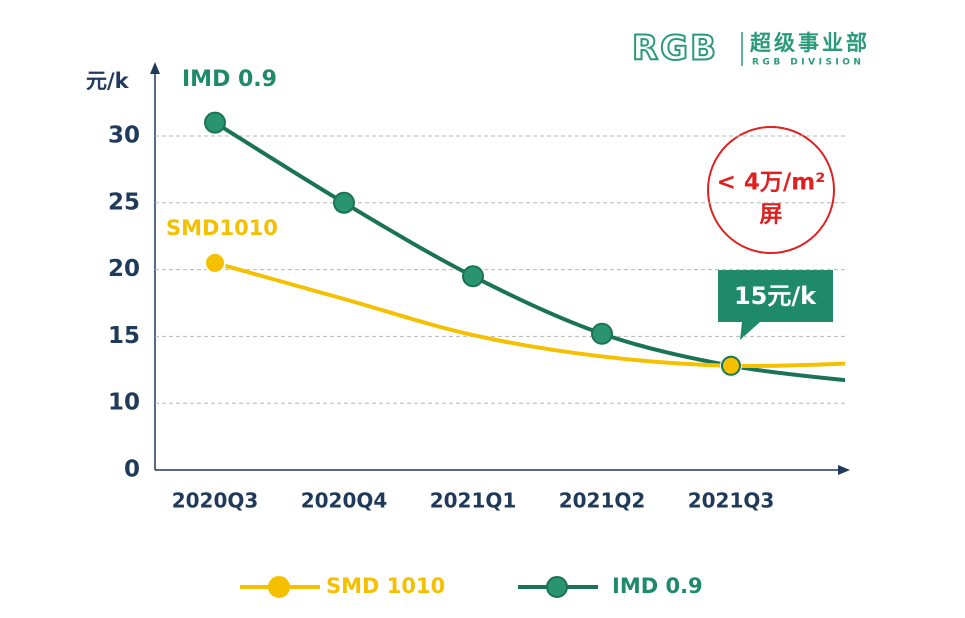 The height and width of the screenshot is (618, 965). What do you see at coordinates (385, 586) in the screenshot?
I see `legend-label: SMD 1010` at bounding box center [385, 586].